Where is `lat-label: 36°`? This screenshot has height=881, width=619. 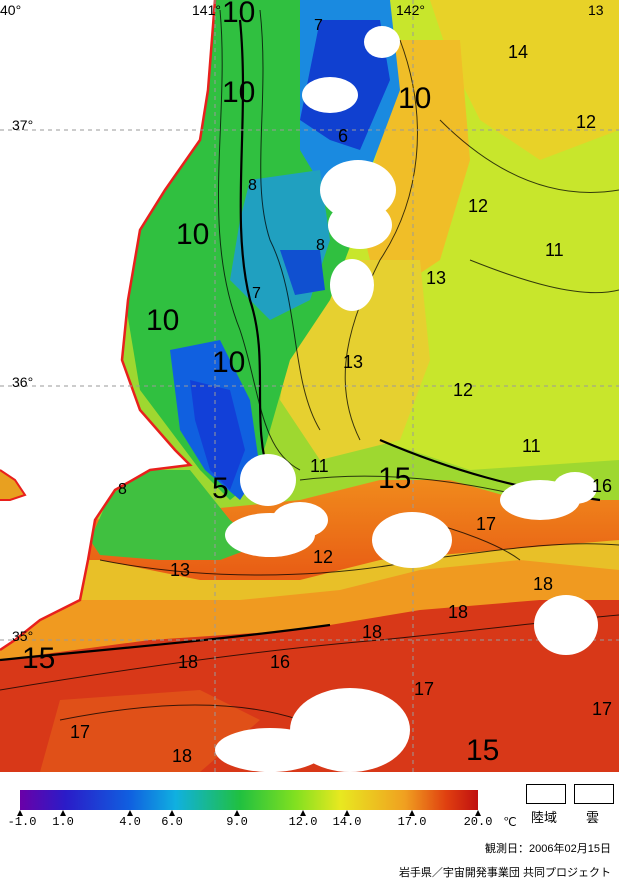
lat-label: 36° is located at coordinates (23, 382).